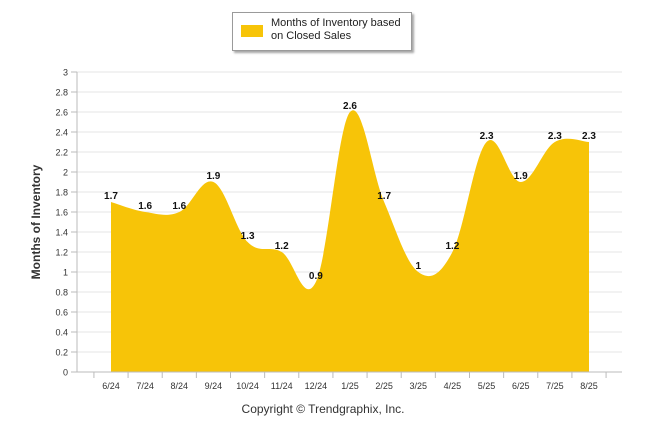 The width and height of the screenshot is (646, 439). I want to click on copyright-text: Copyright © Trendgraphix, Inc., so click(323, 409).